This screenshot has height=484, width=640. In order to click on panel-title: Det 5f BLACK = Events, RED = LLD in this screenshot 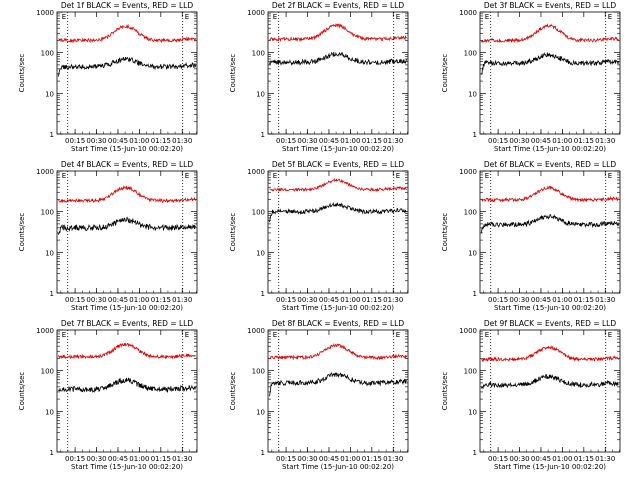, I will do `click(338, 164)`.